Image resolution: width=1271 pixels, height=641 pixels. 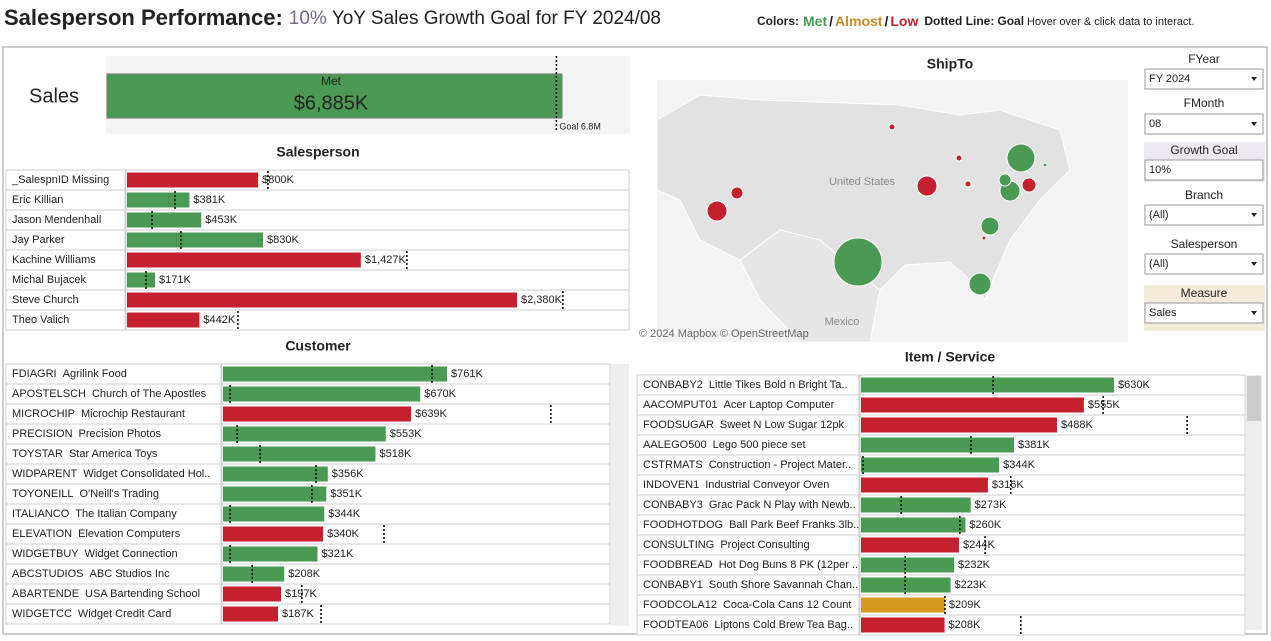 I want to click on row-label: AALEGO500 Lego 500 piece set, so click(x=724, y=445).